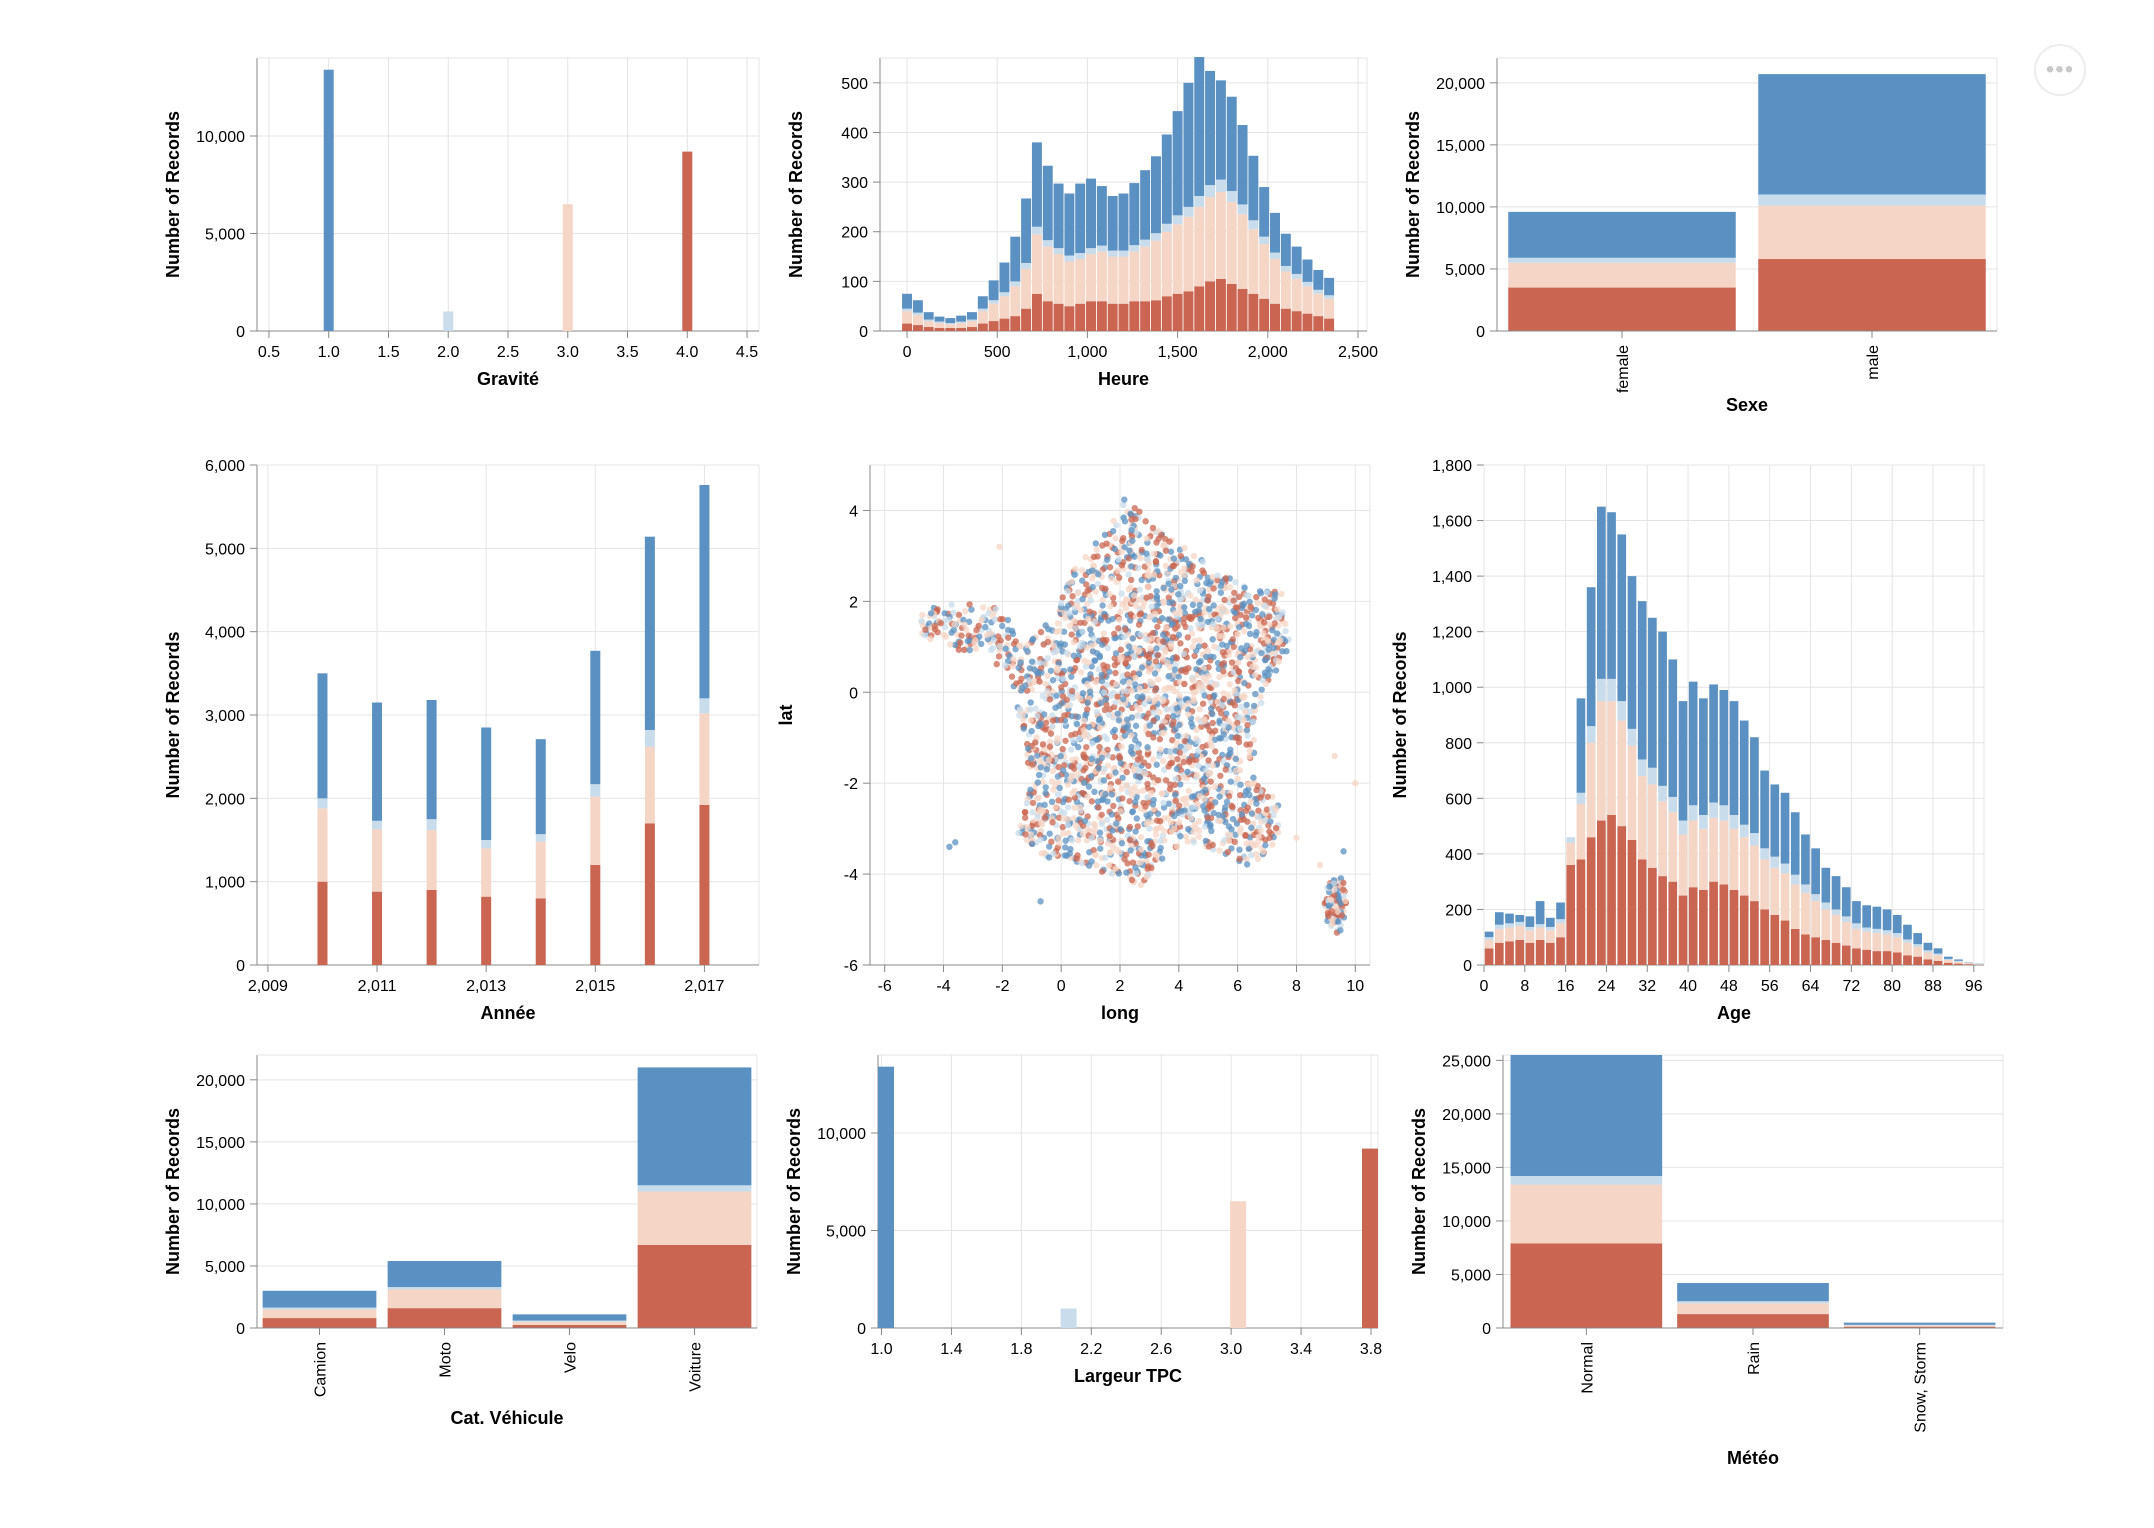 Image resolution: width=2154 pixels, height=1528 pixels. I want to click on y-tick-label: 20,000, so click(1466, 1115).